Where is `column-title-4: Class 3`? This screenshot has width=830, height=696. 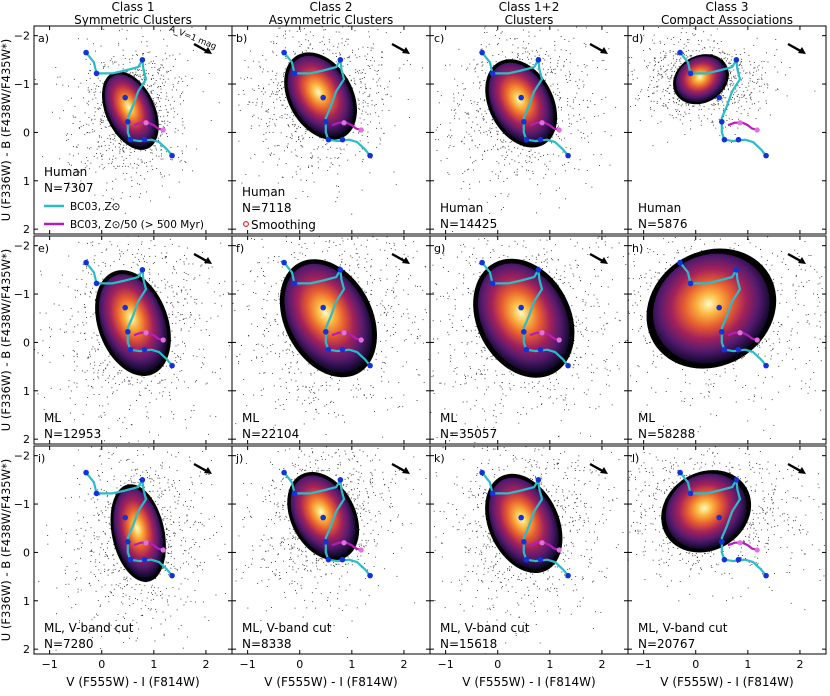 column-title-4: Class 3 is located at coordinates (726, 7).